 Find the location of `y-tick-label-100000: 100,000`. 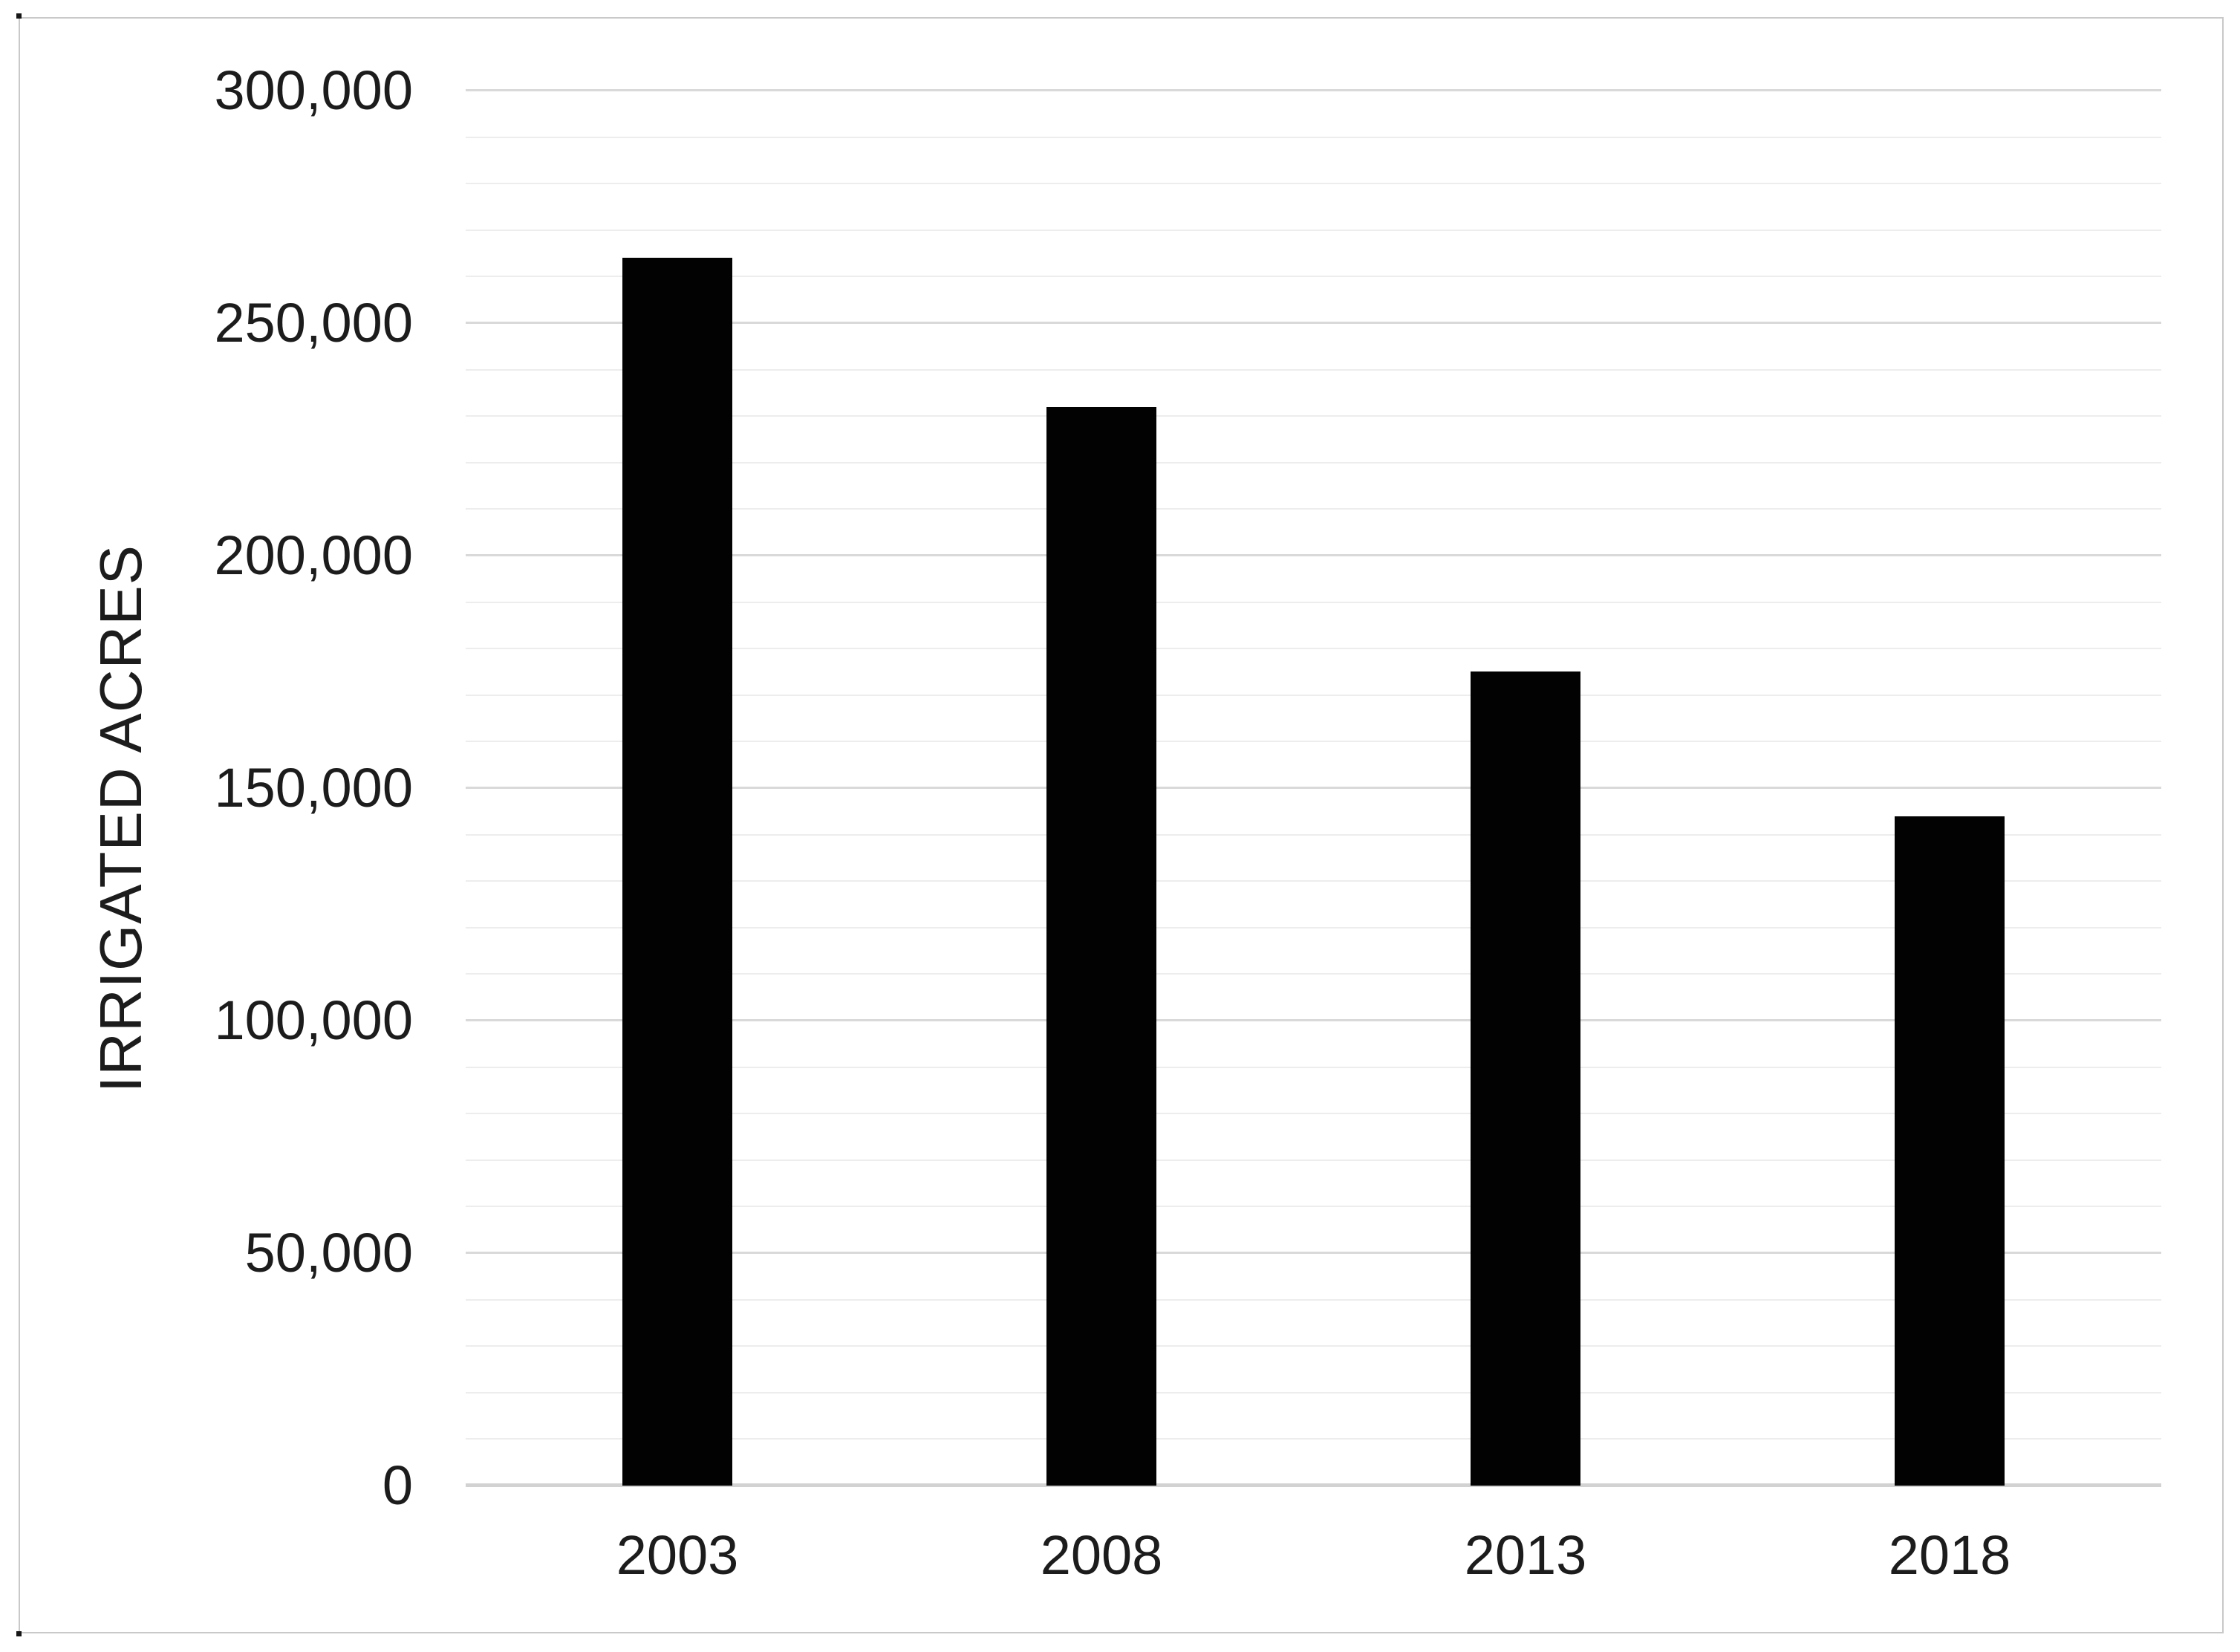

y-tick-label-100000: 100,000 is located at coordinates (314, 1020).